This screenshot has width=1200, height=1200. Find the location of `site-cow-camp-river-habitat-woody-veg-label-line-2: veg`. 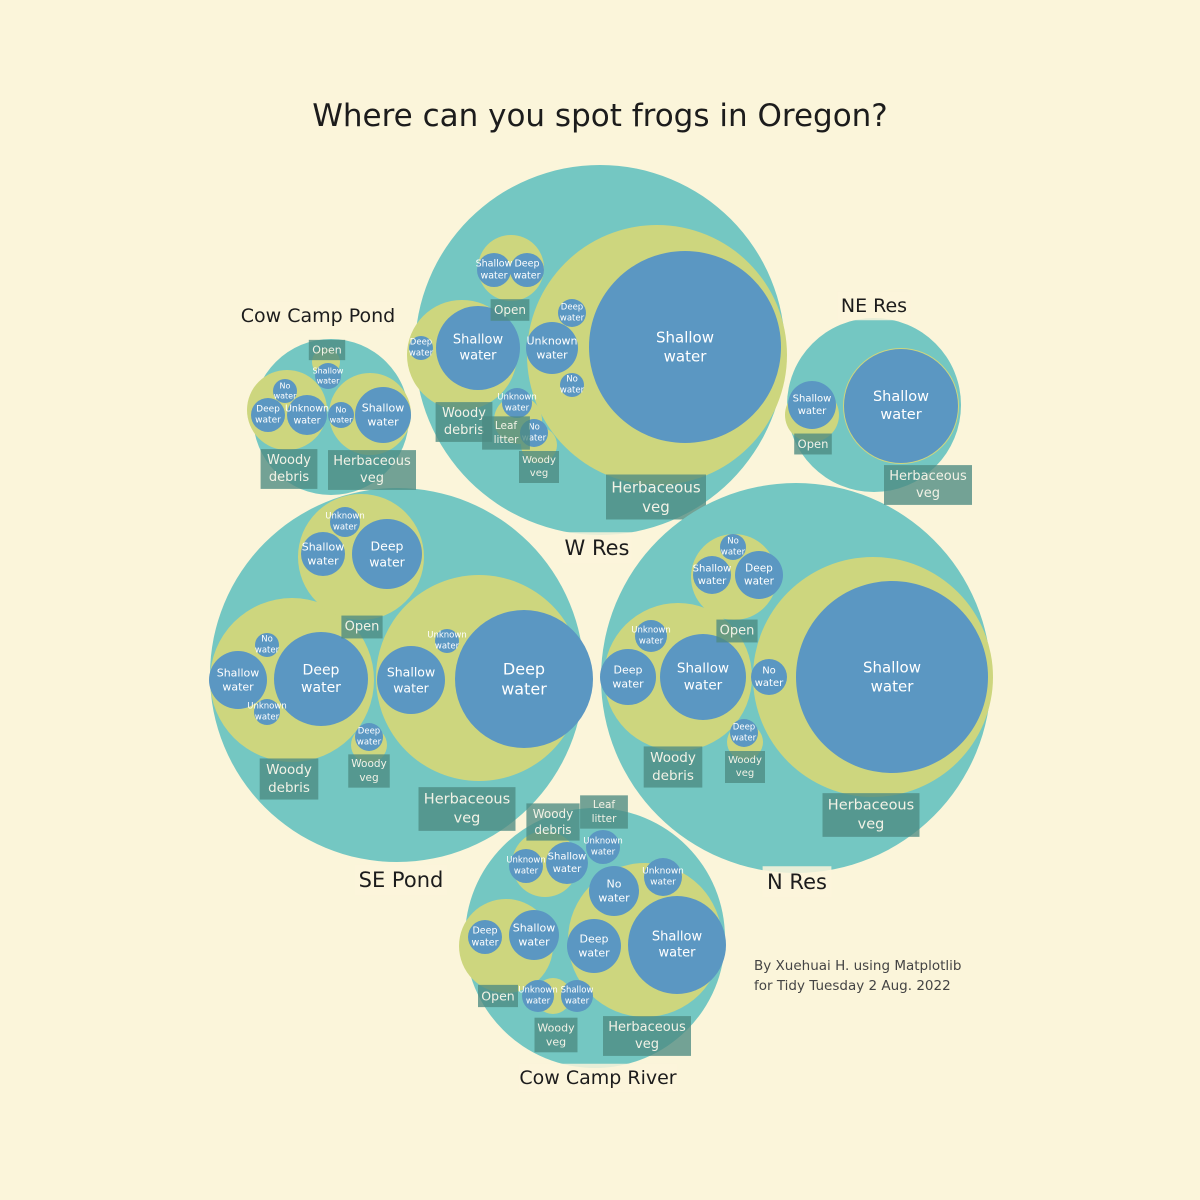

site-cow-camp-river-habitat-woody-veg-label-line-2: veg is located at coordinates (556, 1042).